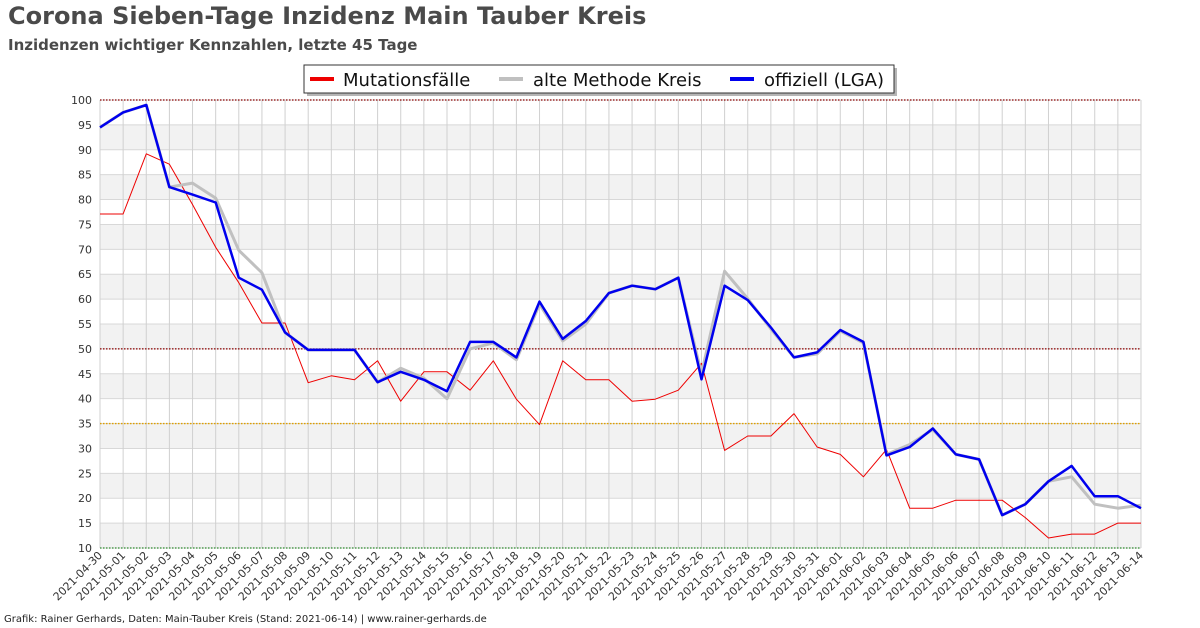 This screenshot has height=628, width=1200. Describe the element at coordinates (85, 399) in the screenshot. I see `y-tick-label: 40` at that location.